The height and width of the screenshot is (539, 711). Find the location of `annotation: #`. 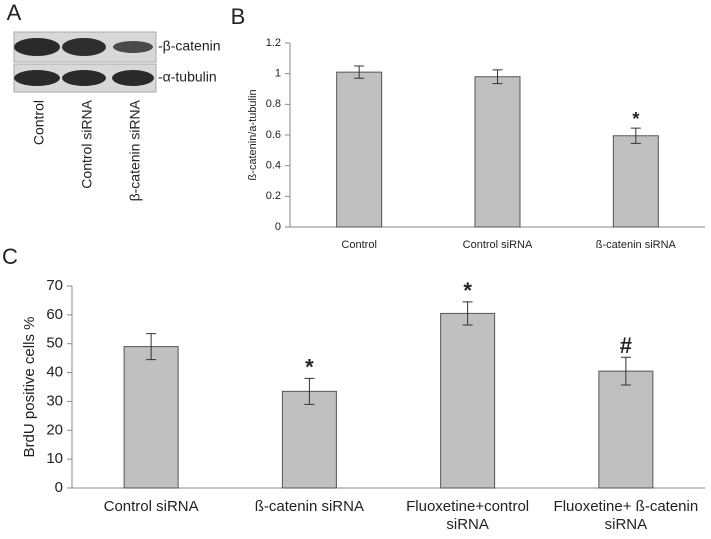

annotation: # is located at coordinates (626, 345).